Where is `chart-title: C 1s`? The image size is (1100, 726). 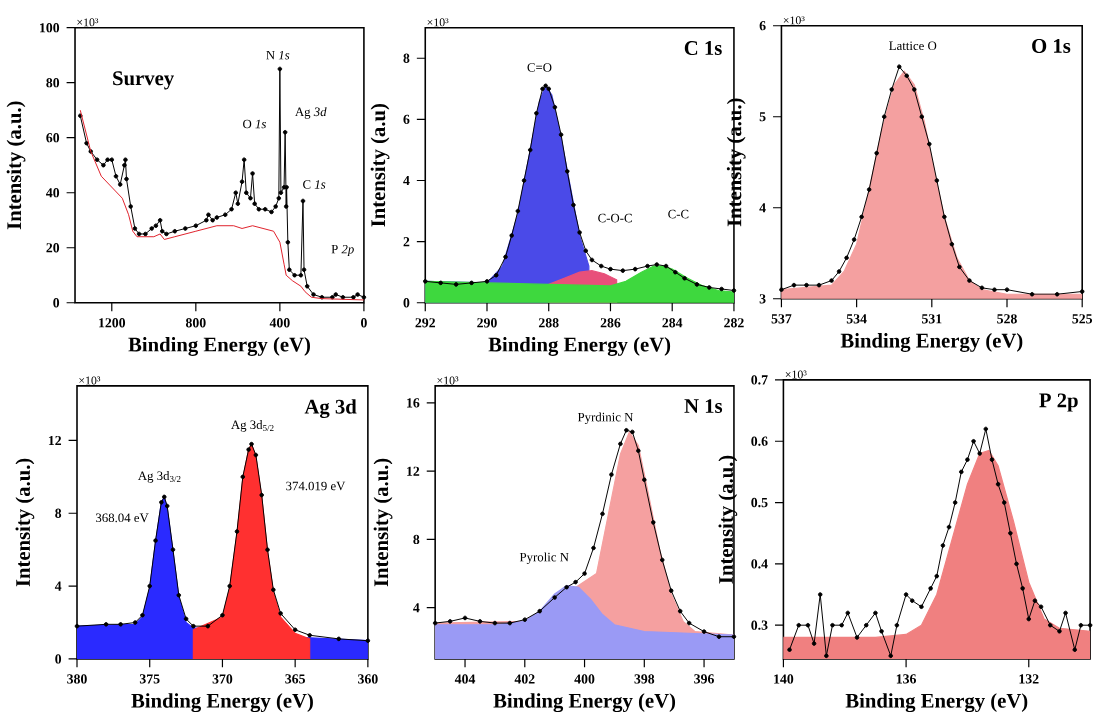
chart-title: C 1s is located at coordinates (703, 47).